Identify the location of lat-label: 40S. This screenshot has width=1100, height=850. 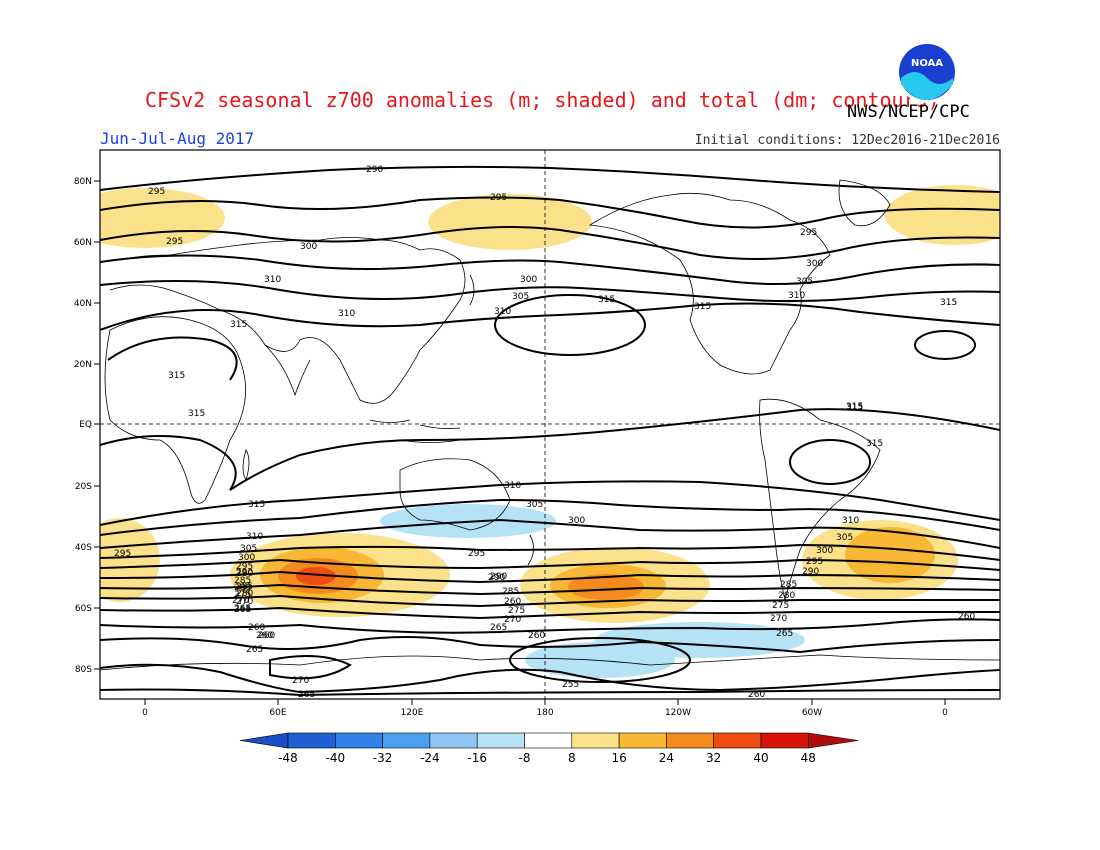
(83, 548).